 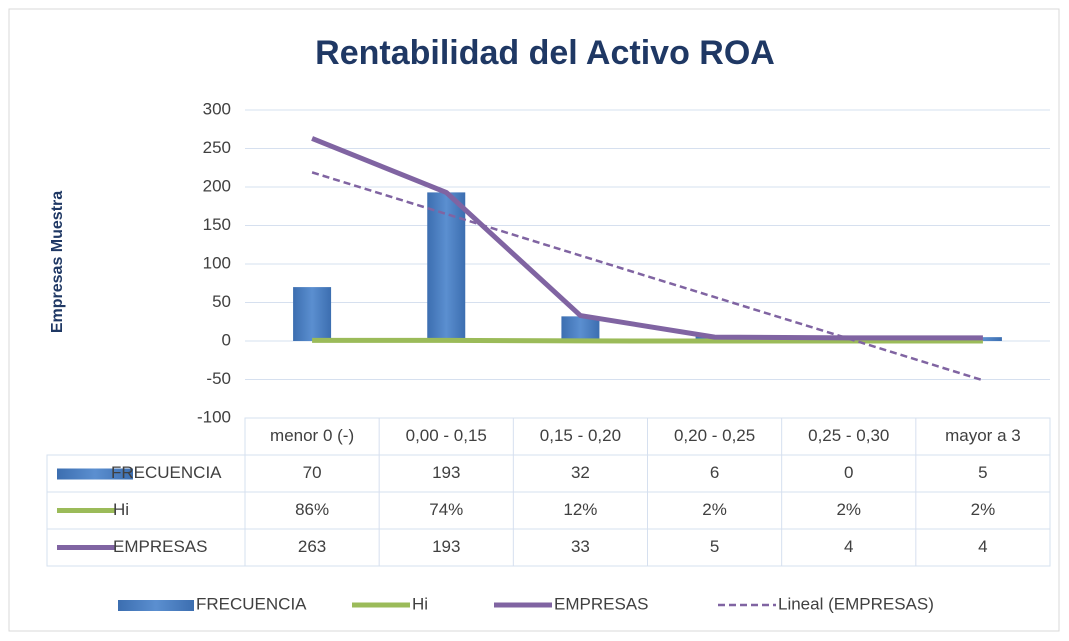 I want to click on y-tick-label: 250, so click(x=217, y=147).